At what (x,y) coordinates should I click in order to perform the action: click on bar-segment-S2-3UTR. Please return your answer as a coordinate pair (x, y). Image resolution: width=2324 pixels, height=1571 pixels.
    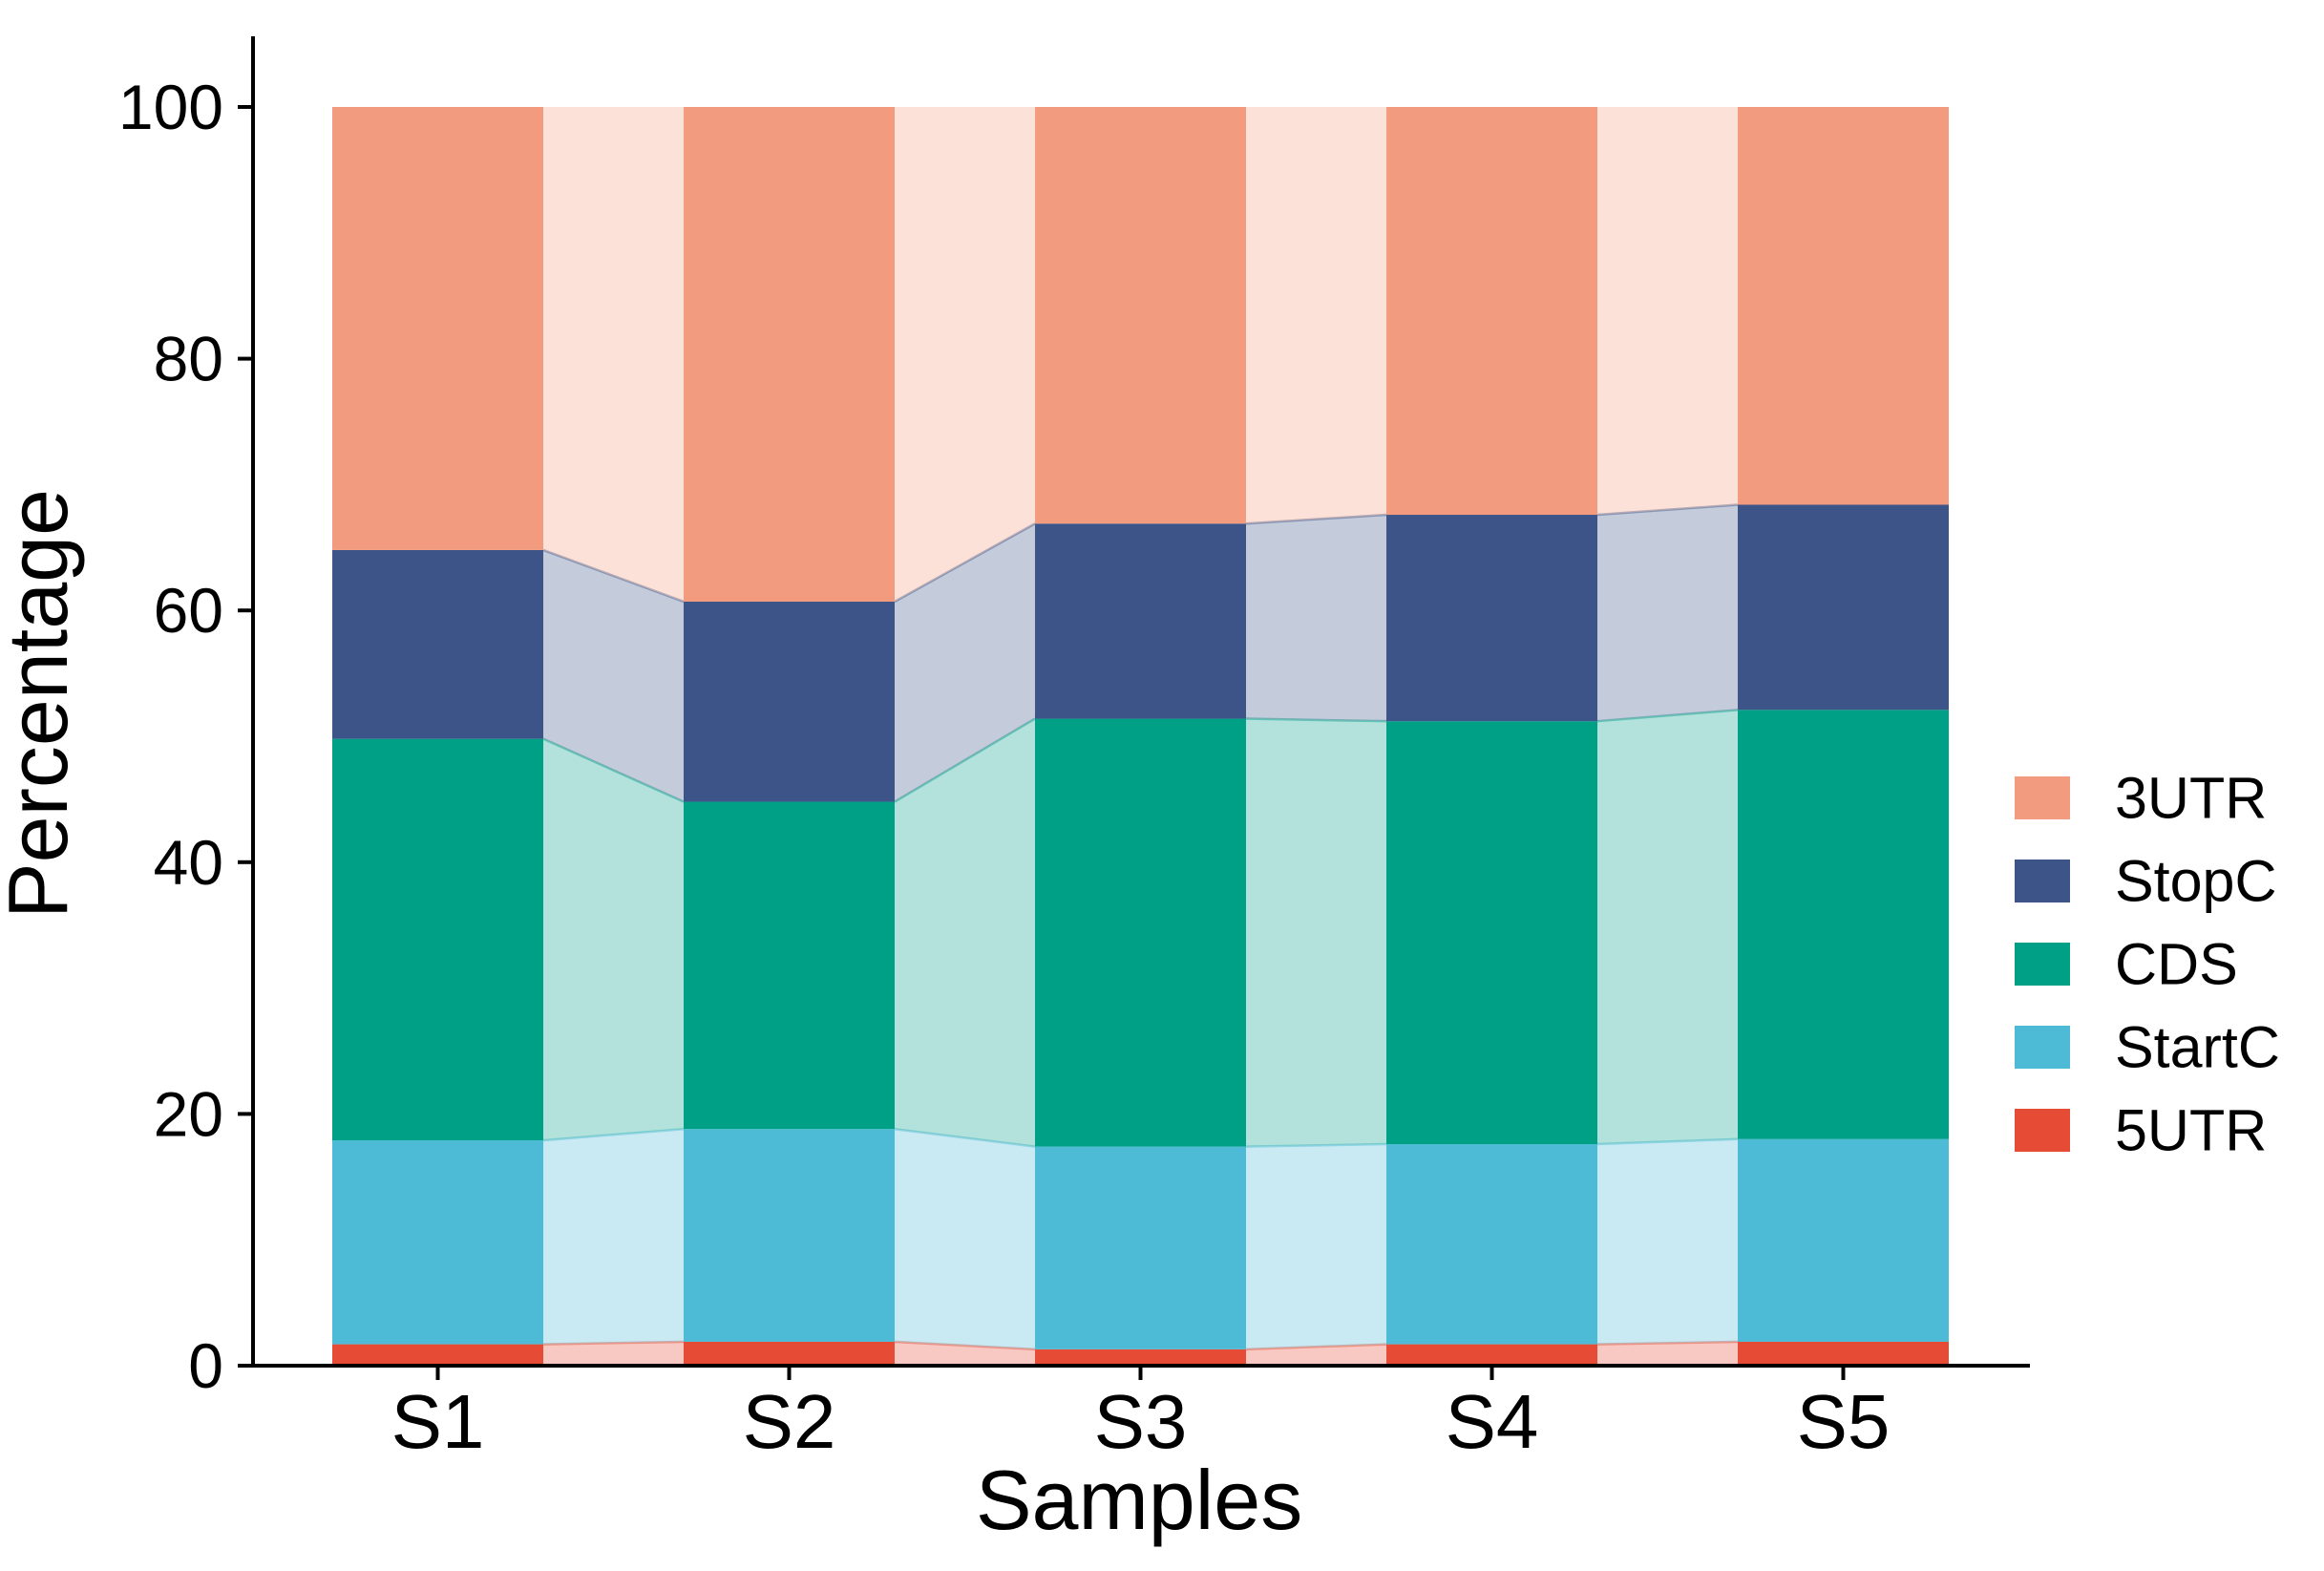
    Looking at the image, I should click on (789, 354).